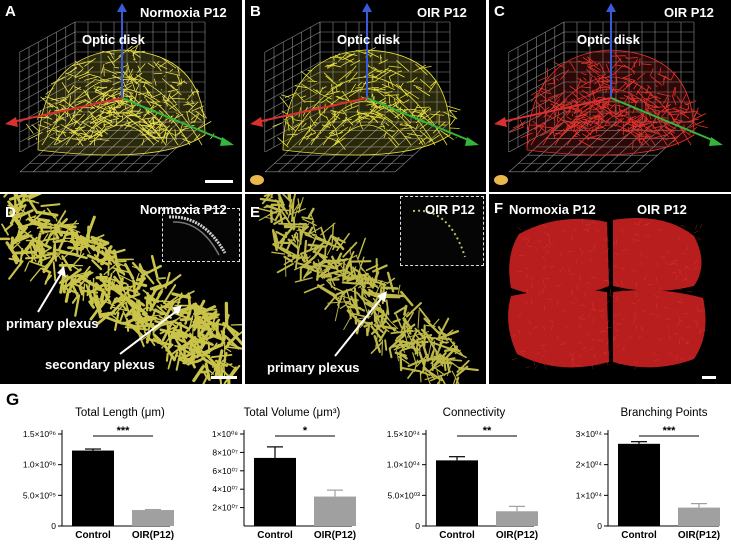 Image resolution: width=731 pixels, height=551 pixels. Describe the element at coordinates (100, 364) in the screenshot. I see `secondary-plexus-label: secondary plexus` at that location.